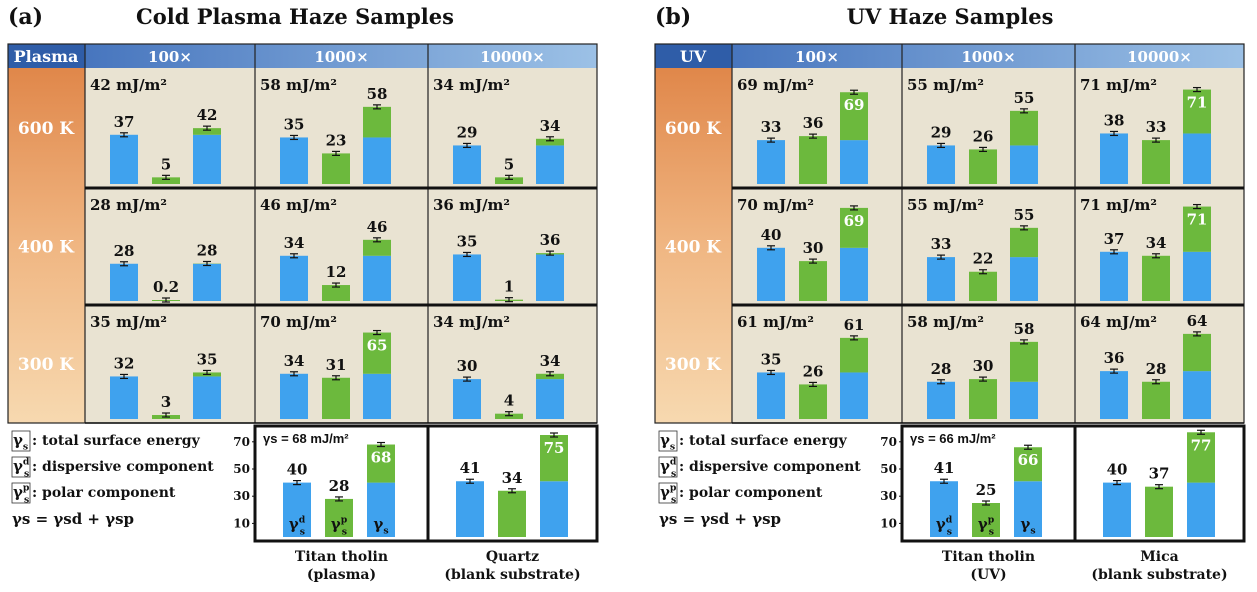 This screenshot has width=1257, height=592. I want to click on grid-cell: 55 mJ/m² 33 22 55, so click(988, 246).